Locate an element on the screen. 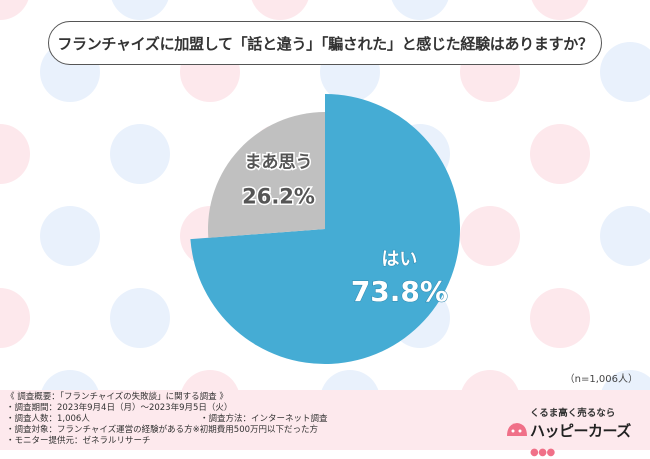  slice-value-label: 73.8% is located at coordinates (399, 291).